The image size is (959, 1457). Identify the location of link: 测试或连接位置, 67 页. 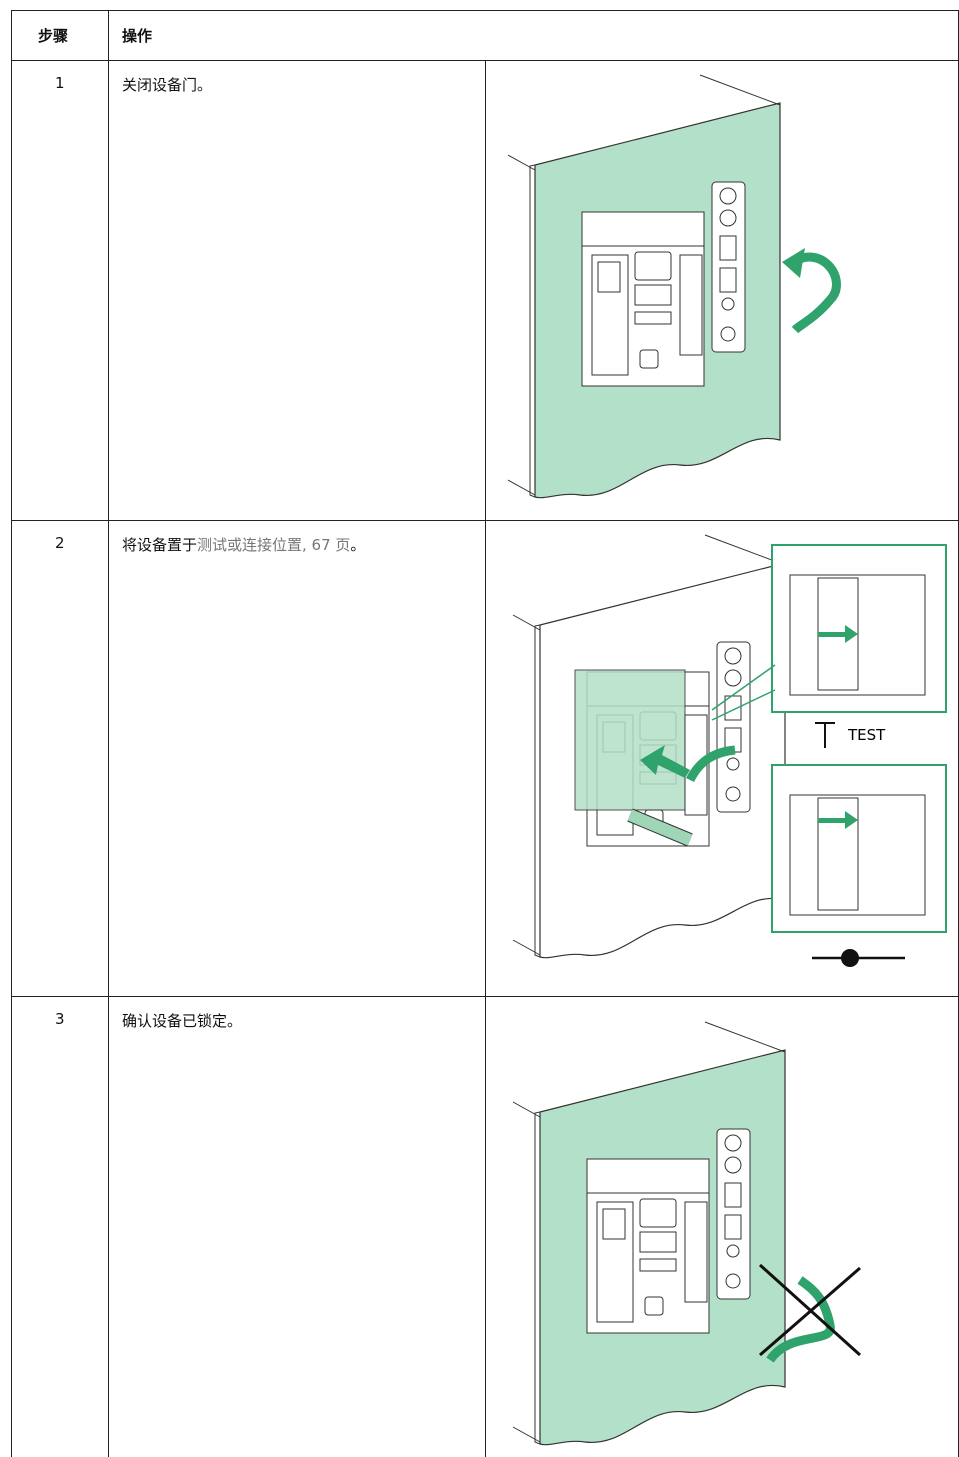
(274, 545).